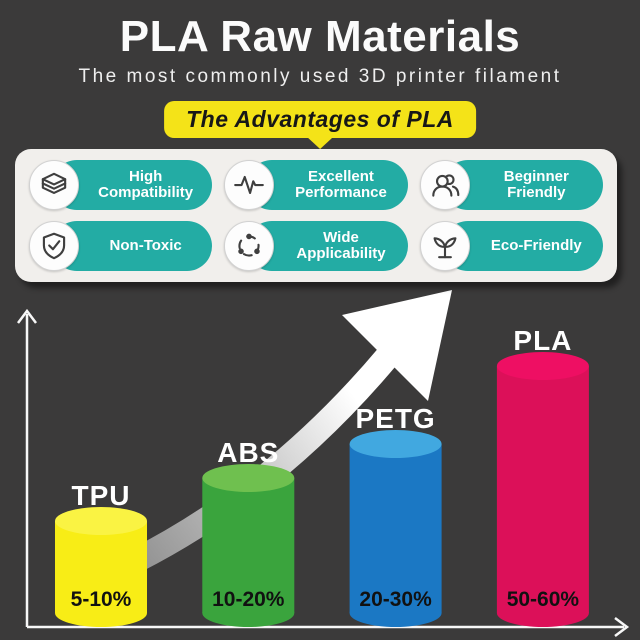 The width and height of the screenshot is (640, 640). I want to click on bar-category-label: ABS, so click(248, 452).